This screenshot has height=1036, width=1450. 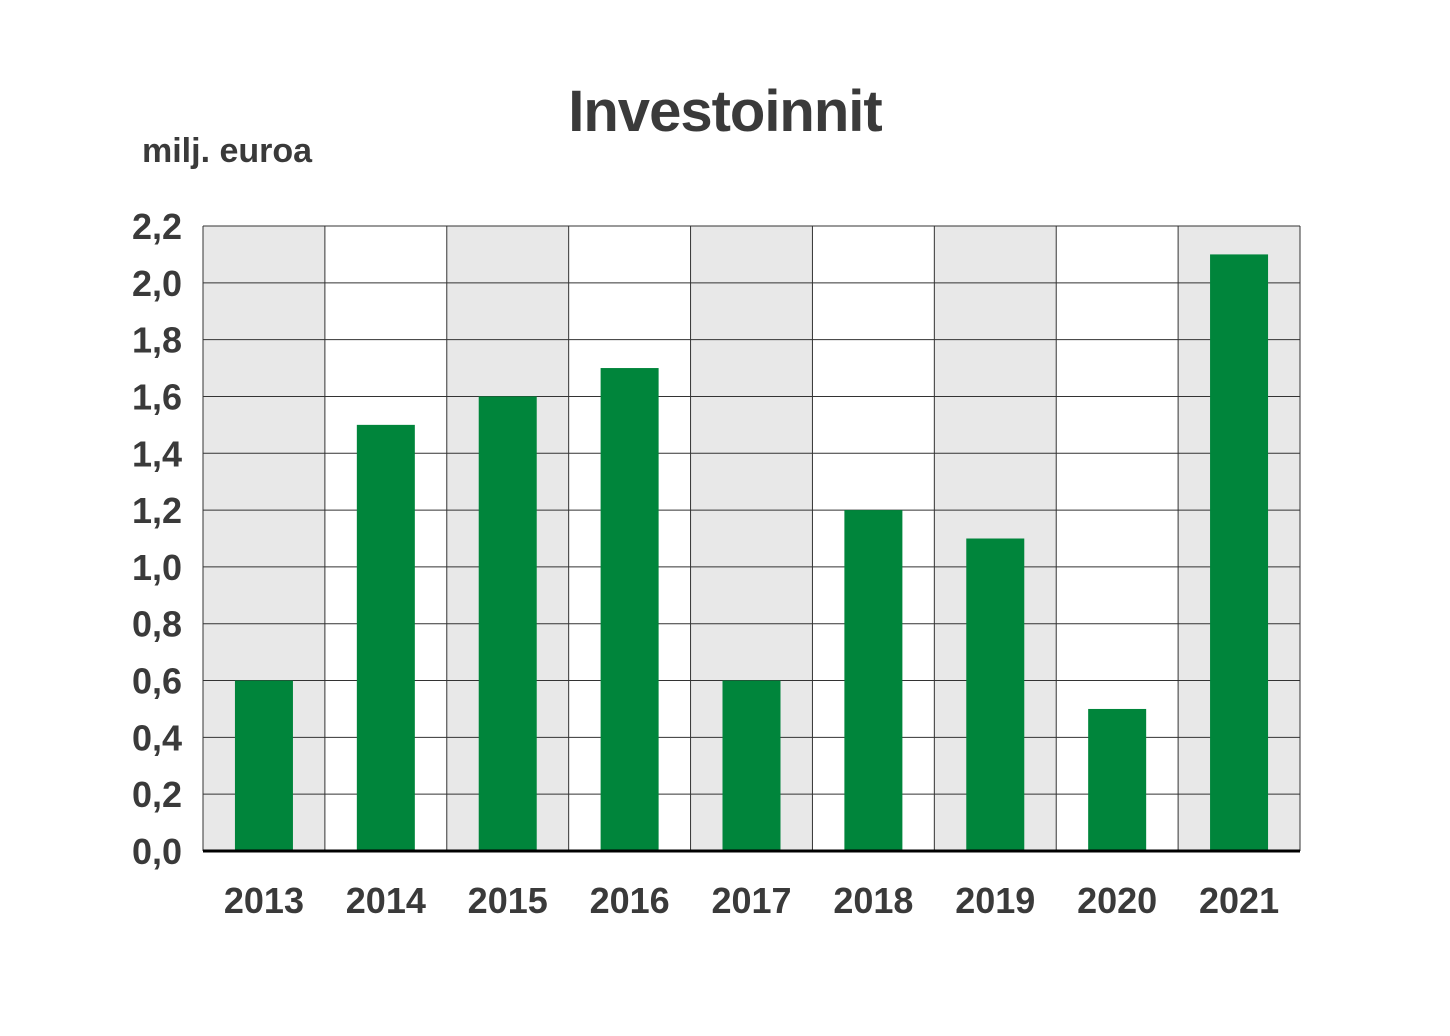 I want to click on x-tick-labels: 2013 2014 2015 2016 2017 2018 2019 2020 2021, so click(x=751, y=900).